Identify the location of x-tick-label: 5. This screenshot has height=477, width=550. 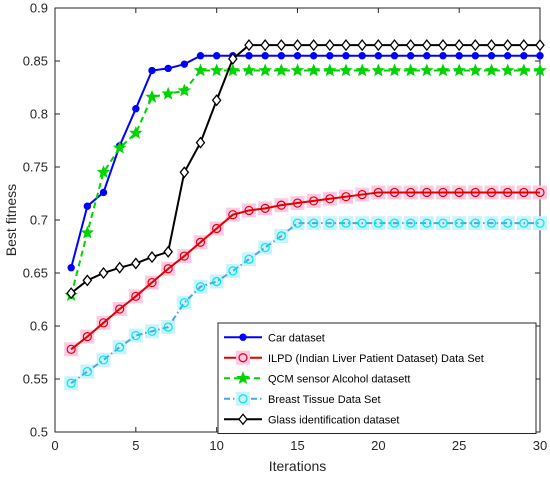
(135, 445).